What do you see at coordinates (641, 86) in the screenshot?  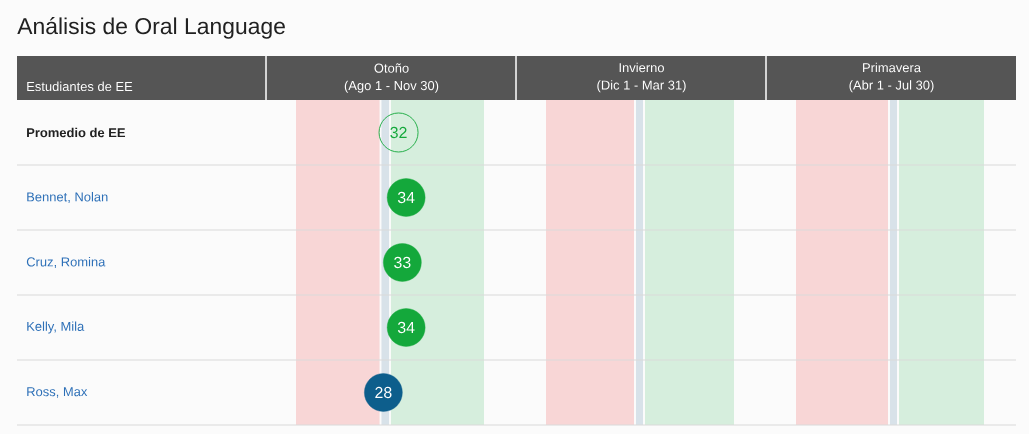 I see `text: (Dic 1 - Mar 31)` at bounding box center [641, 86].